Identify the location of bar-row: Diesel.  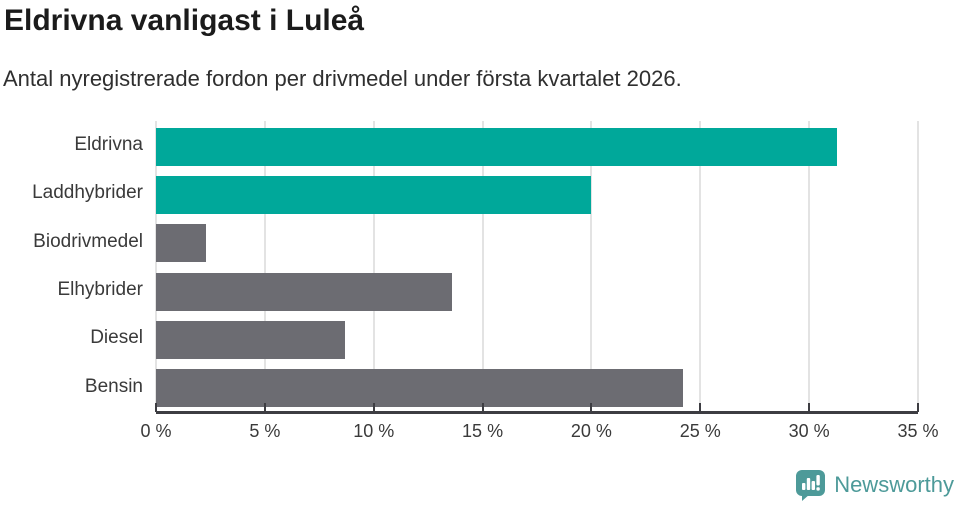
(504, 338).